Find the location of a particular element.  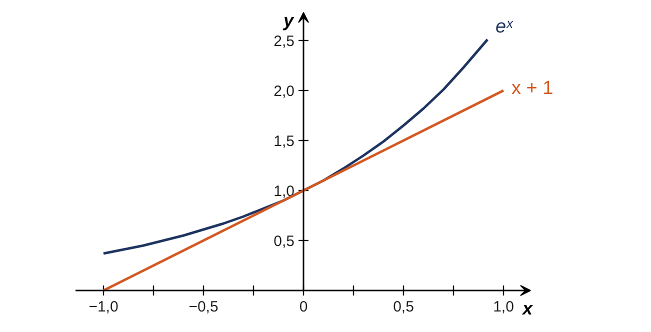

x-tick-label: 0 is located at coordinates (303, 307).